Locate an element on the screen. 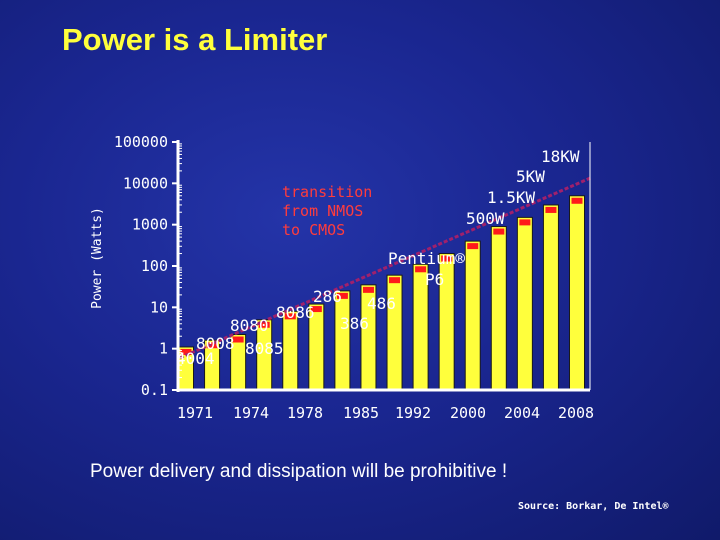 The image size is (720, 540). y-tick-label: 100000 is located at coordinates (141, 142).